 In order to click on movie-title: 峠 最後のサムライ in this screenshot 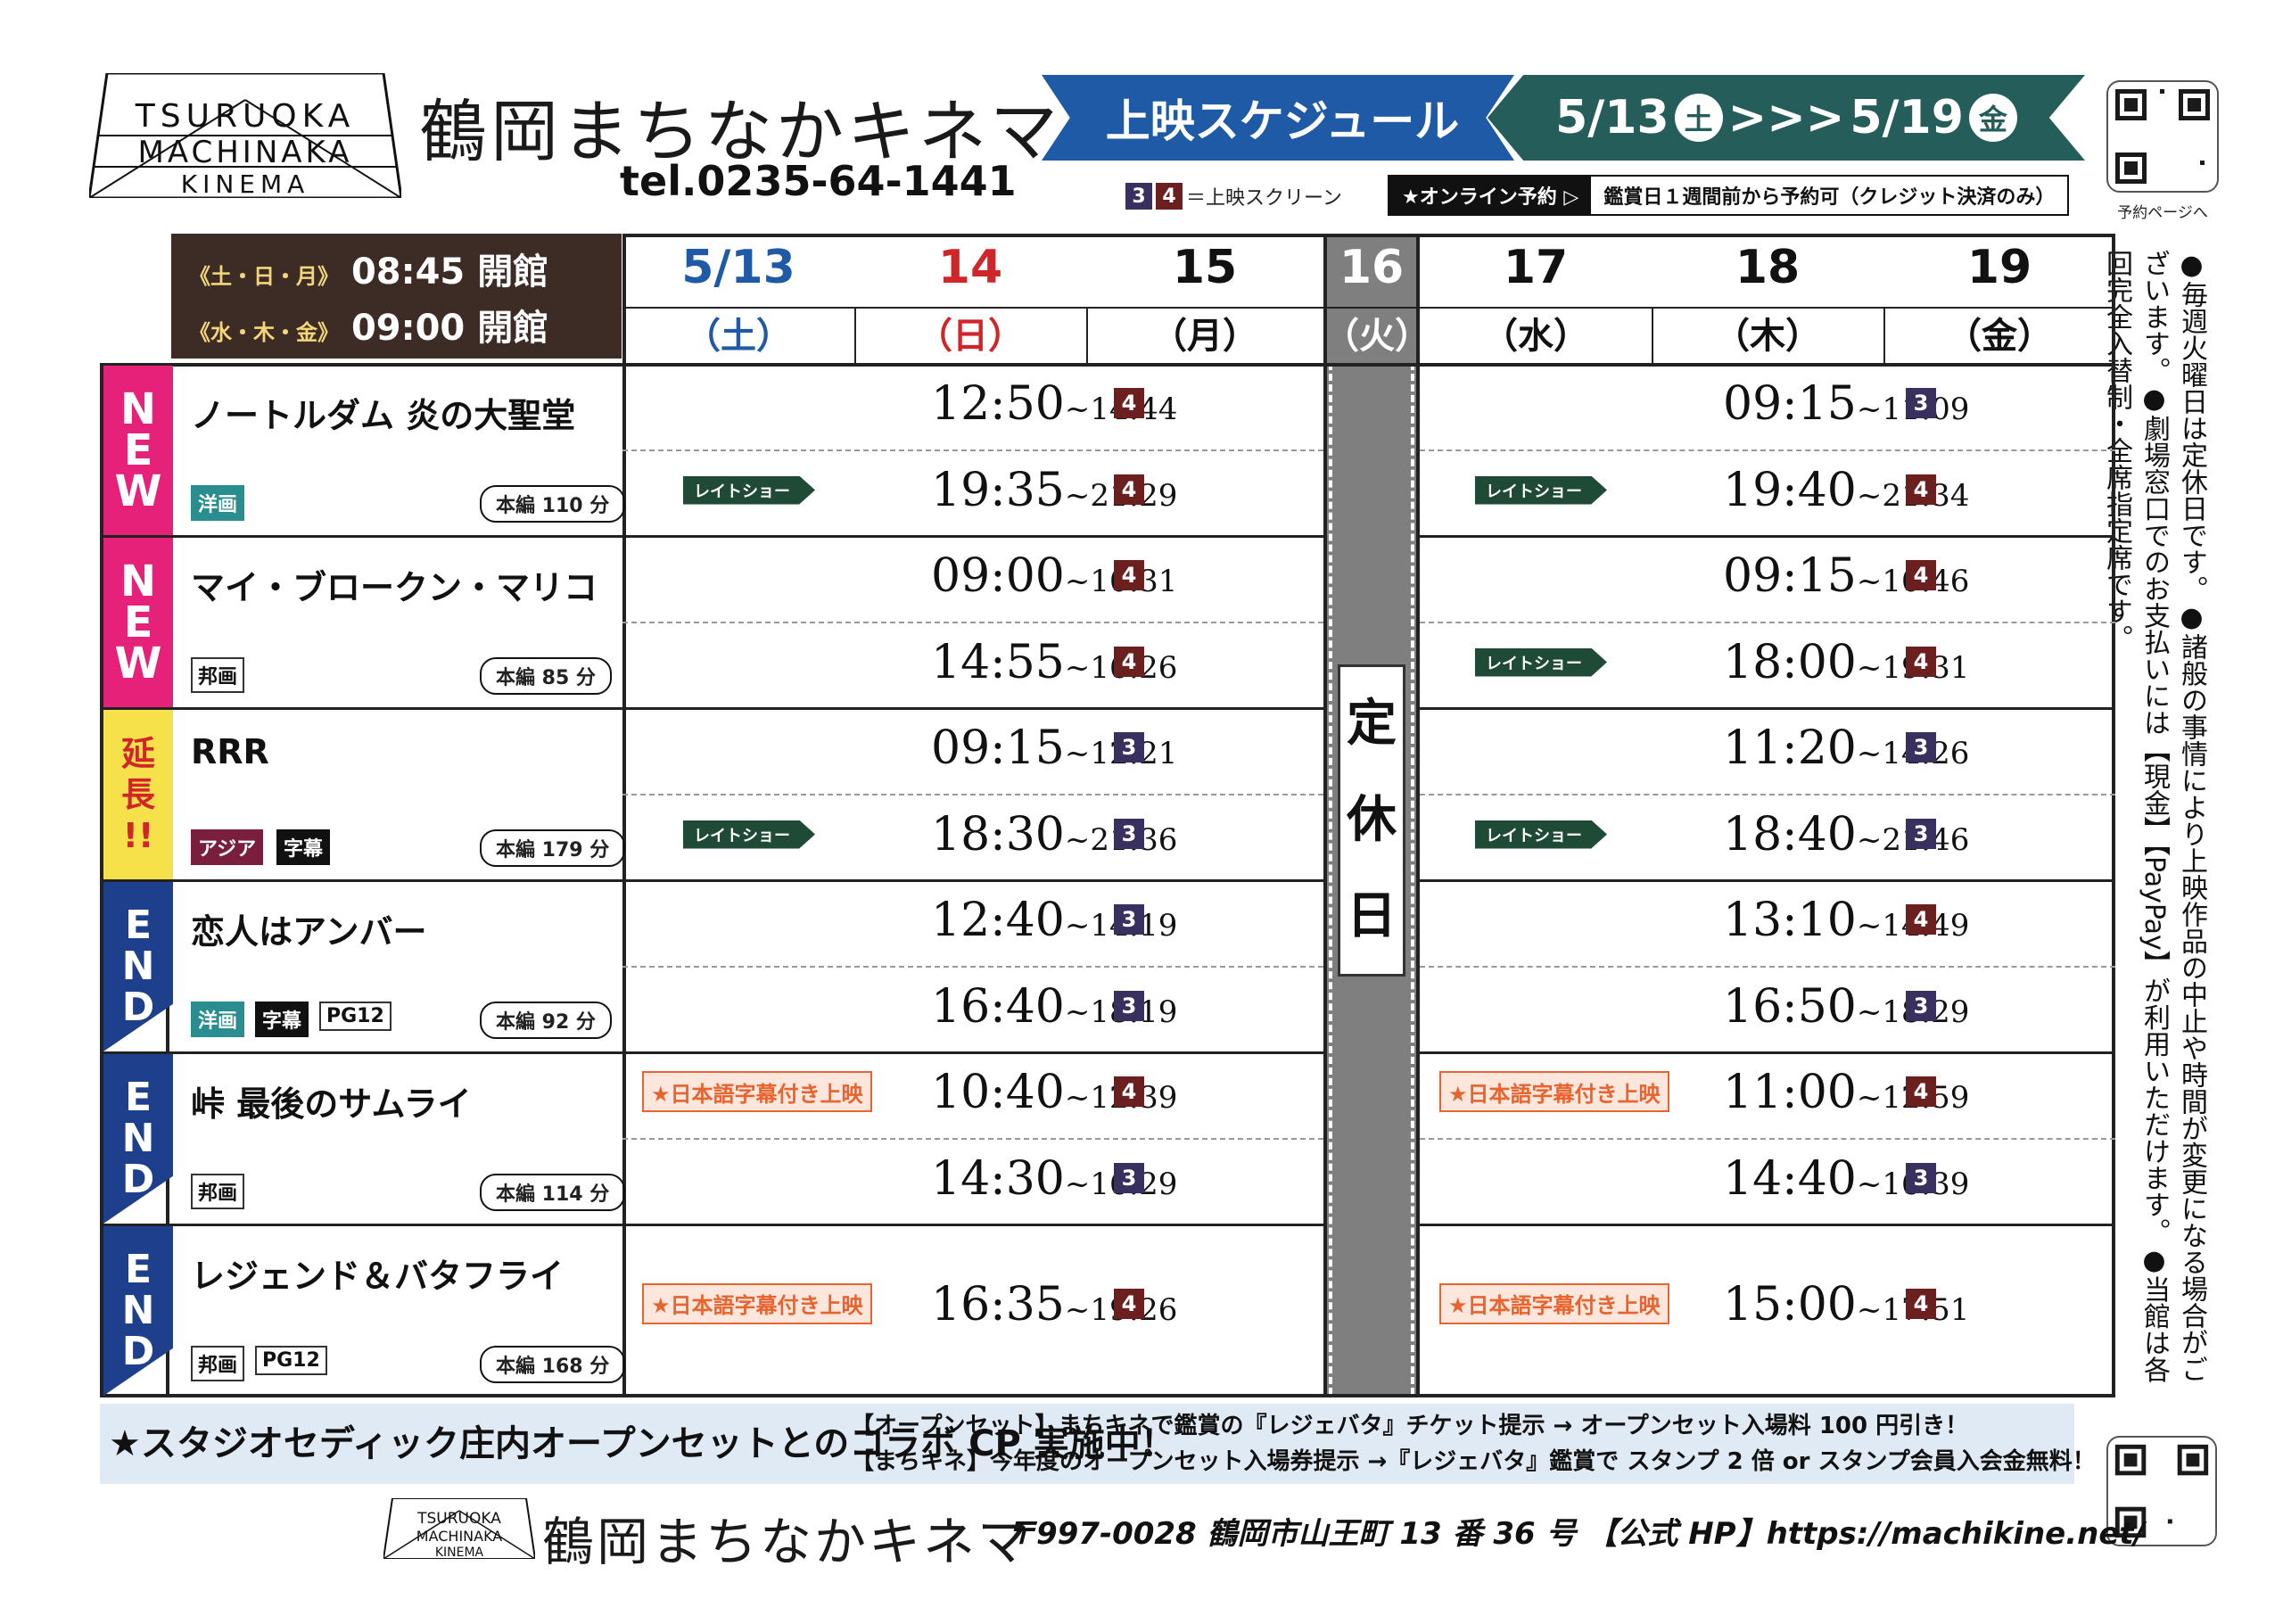, I will do `click(331, 1104)`.